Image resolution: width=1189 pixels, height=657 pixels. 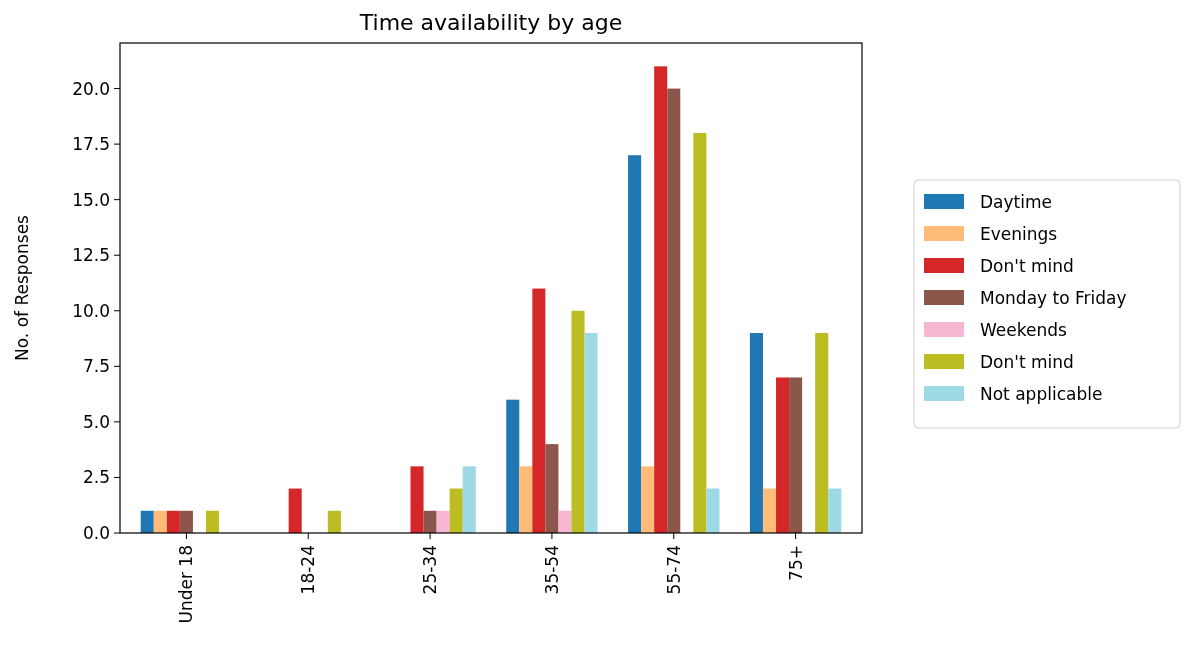 What do you see at coordinates (1019, 233) in the screenshot?
I see `legend-label: Evenings` at bounding box center [1019, 233].